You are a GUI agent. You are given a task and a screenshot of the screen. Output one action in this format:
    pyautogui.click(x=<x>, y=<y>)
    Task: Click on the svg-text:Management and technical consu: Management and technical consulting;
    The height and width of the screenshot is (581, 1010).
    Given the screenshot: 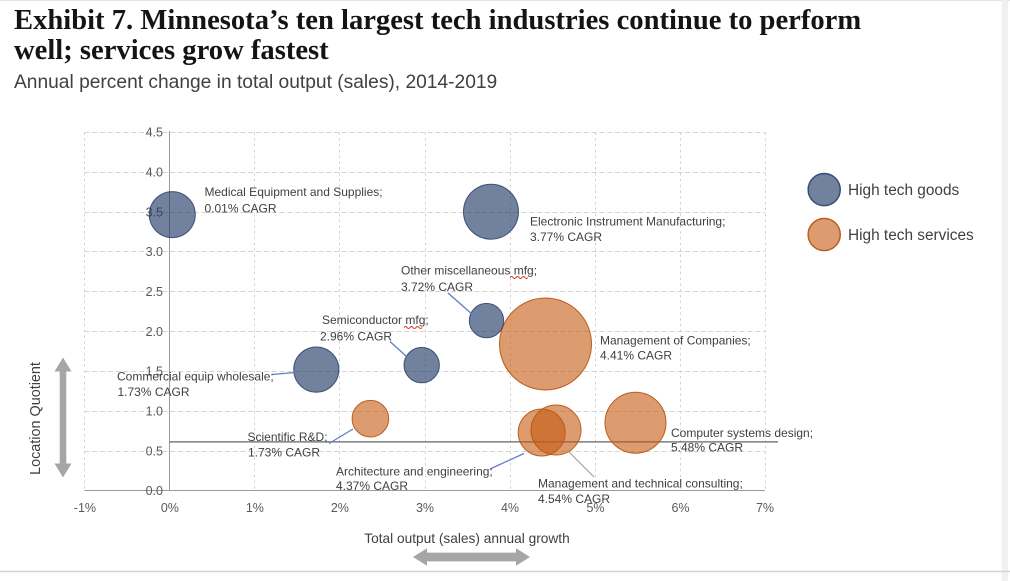 What is the action you would take?
    pyautogui.click(x=640, y=484)
    